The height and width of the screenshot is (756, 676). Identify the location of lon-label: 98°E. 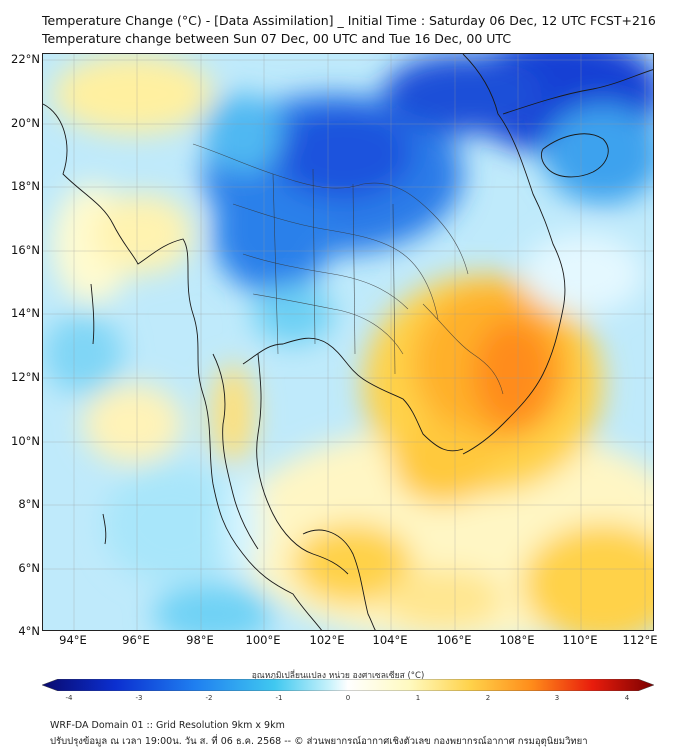
(200, 640).